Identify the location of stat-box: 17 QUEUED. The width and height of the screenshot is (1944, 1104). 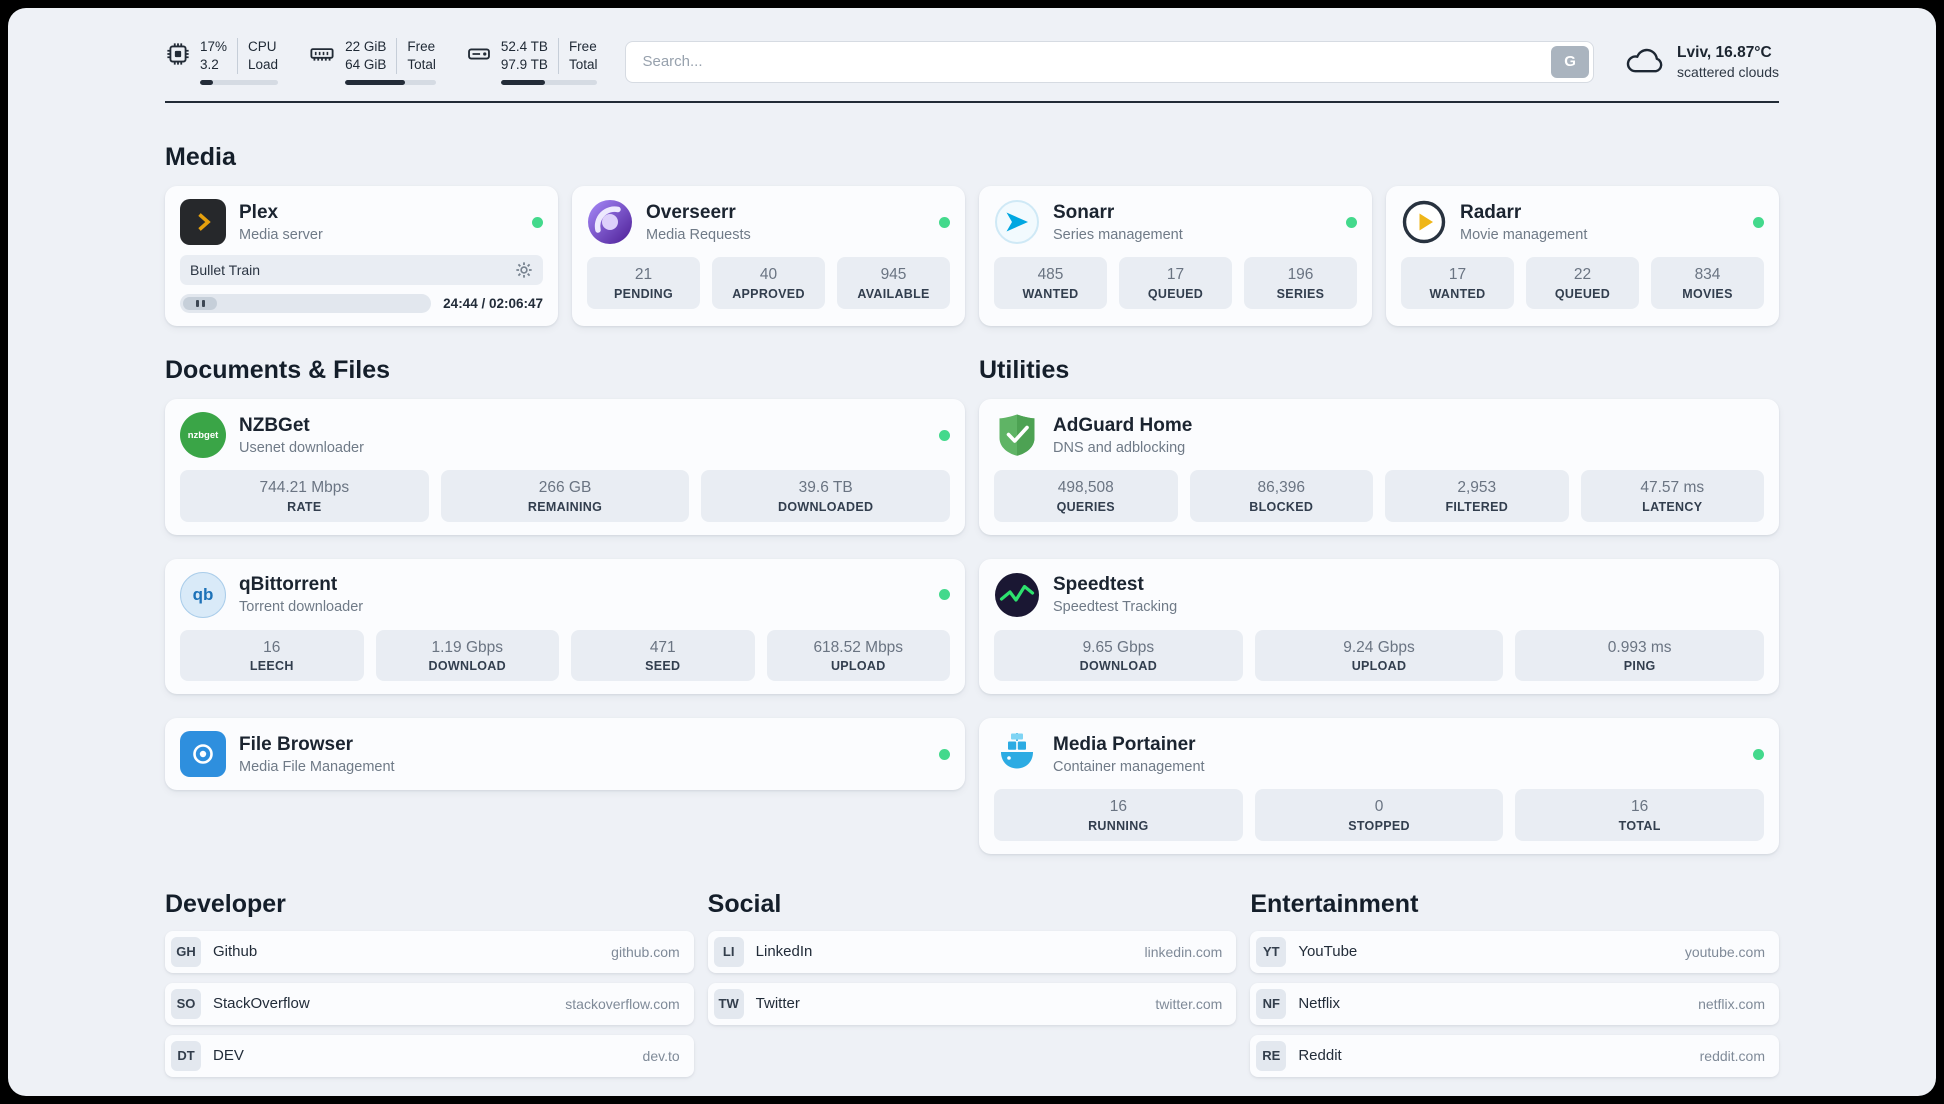
(1175, 283).